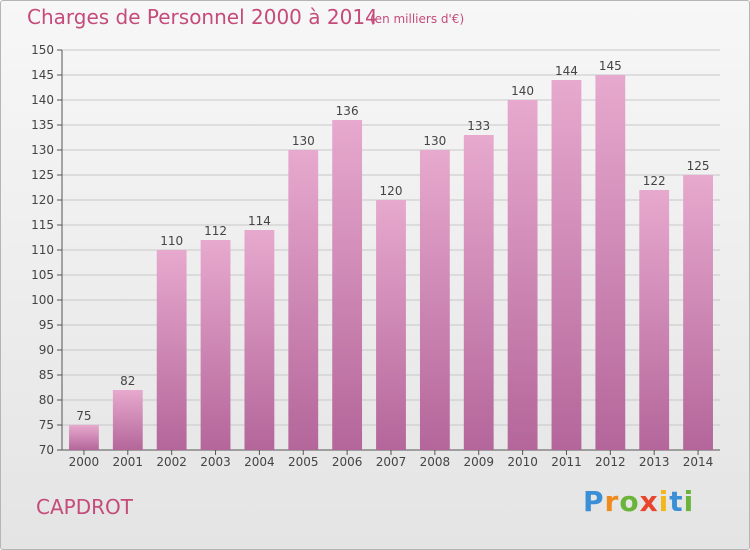 This screenshot has width=750, height=550. I want to click on bar-2001, so click(127, 420).